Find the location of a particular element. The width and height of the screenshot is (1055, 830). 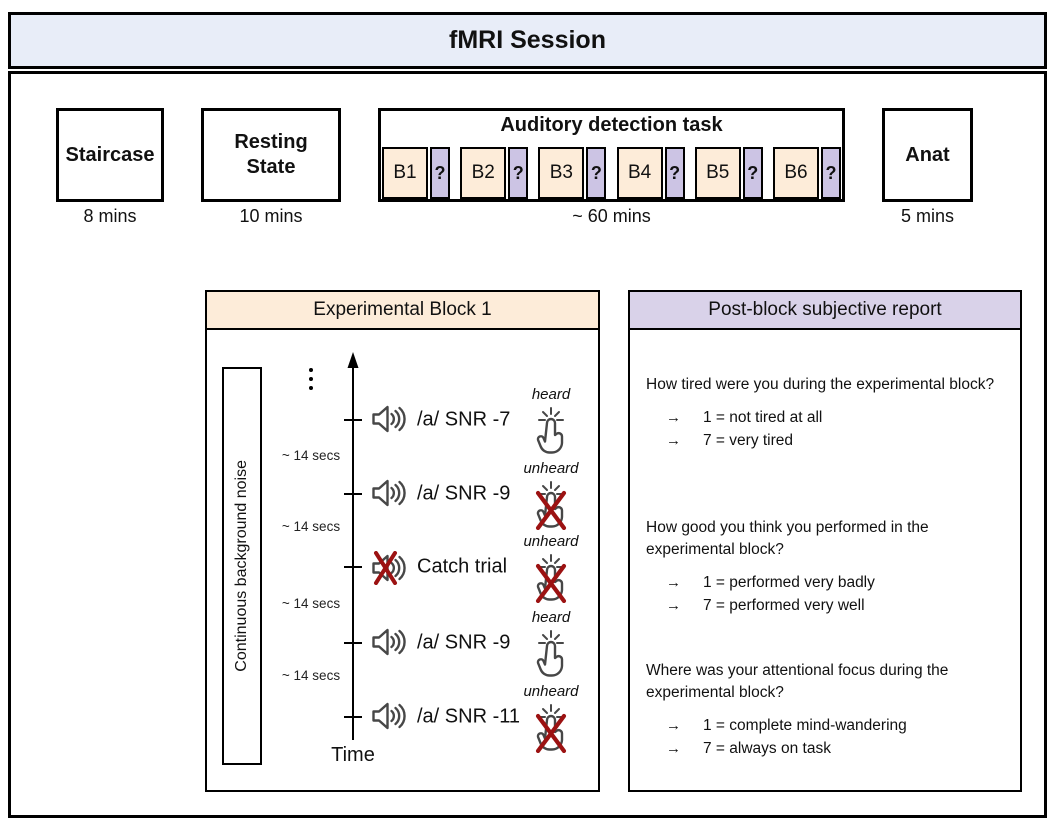

block-pair: B3 ? is located at coordinates (572, 173).